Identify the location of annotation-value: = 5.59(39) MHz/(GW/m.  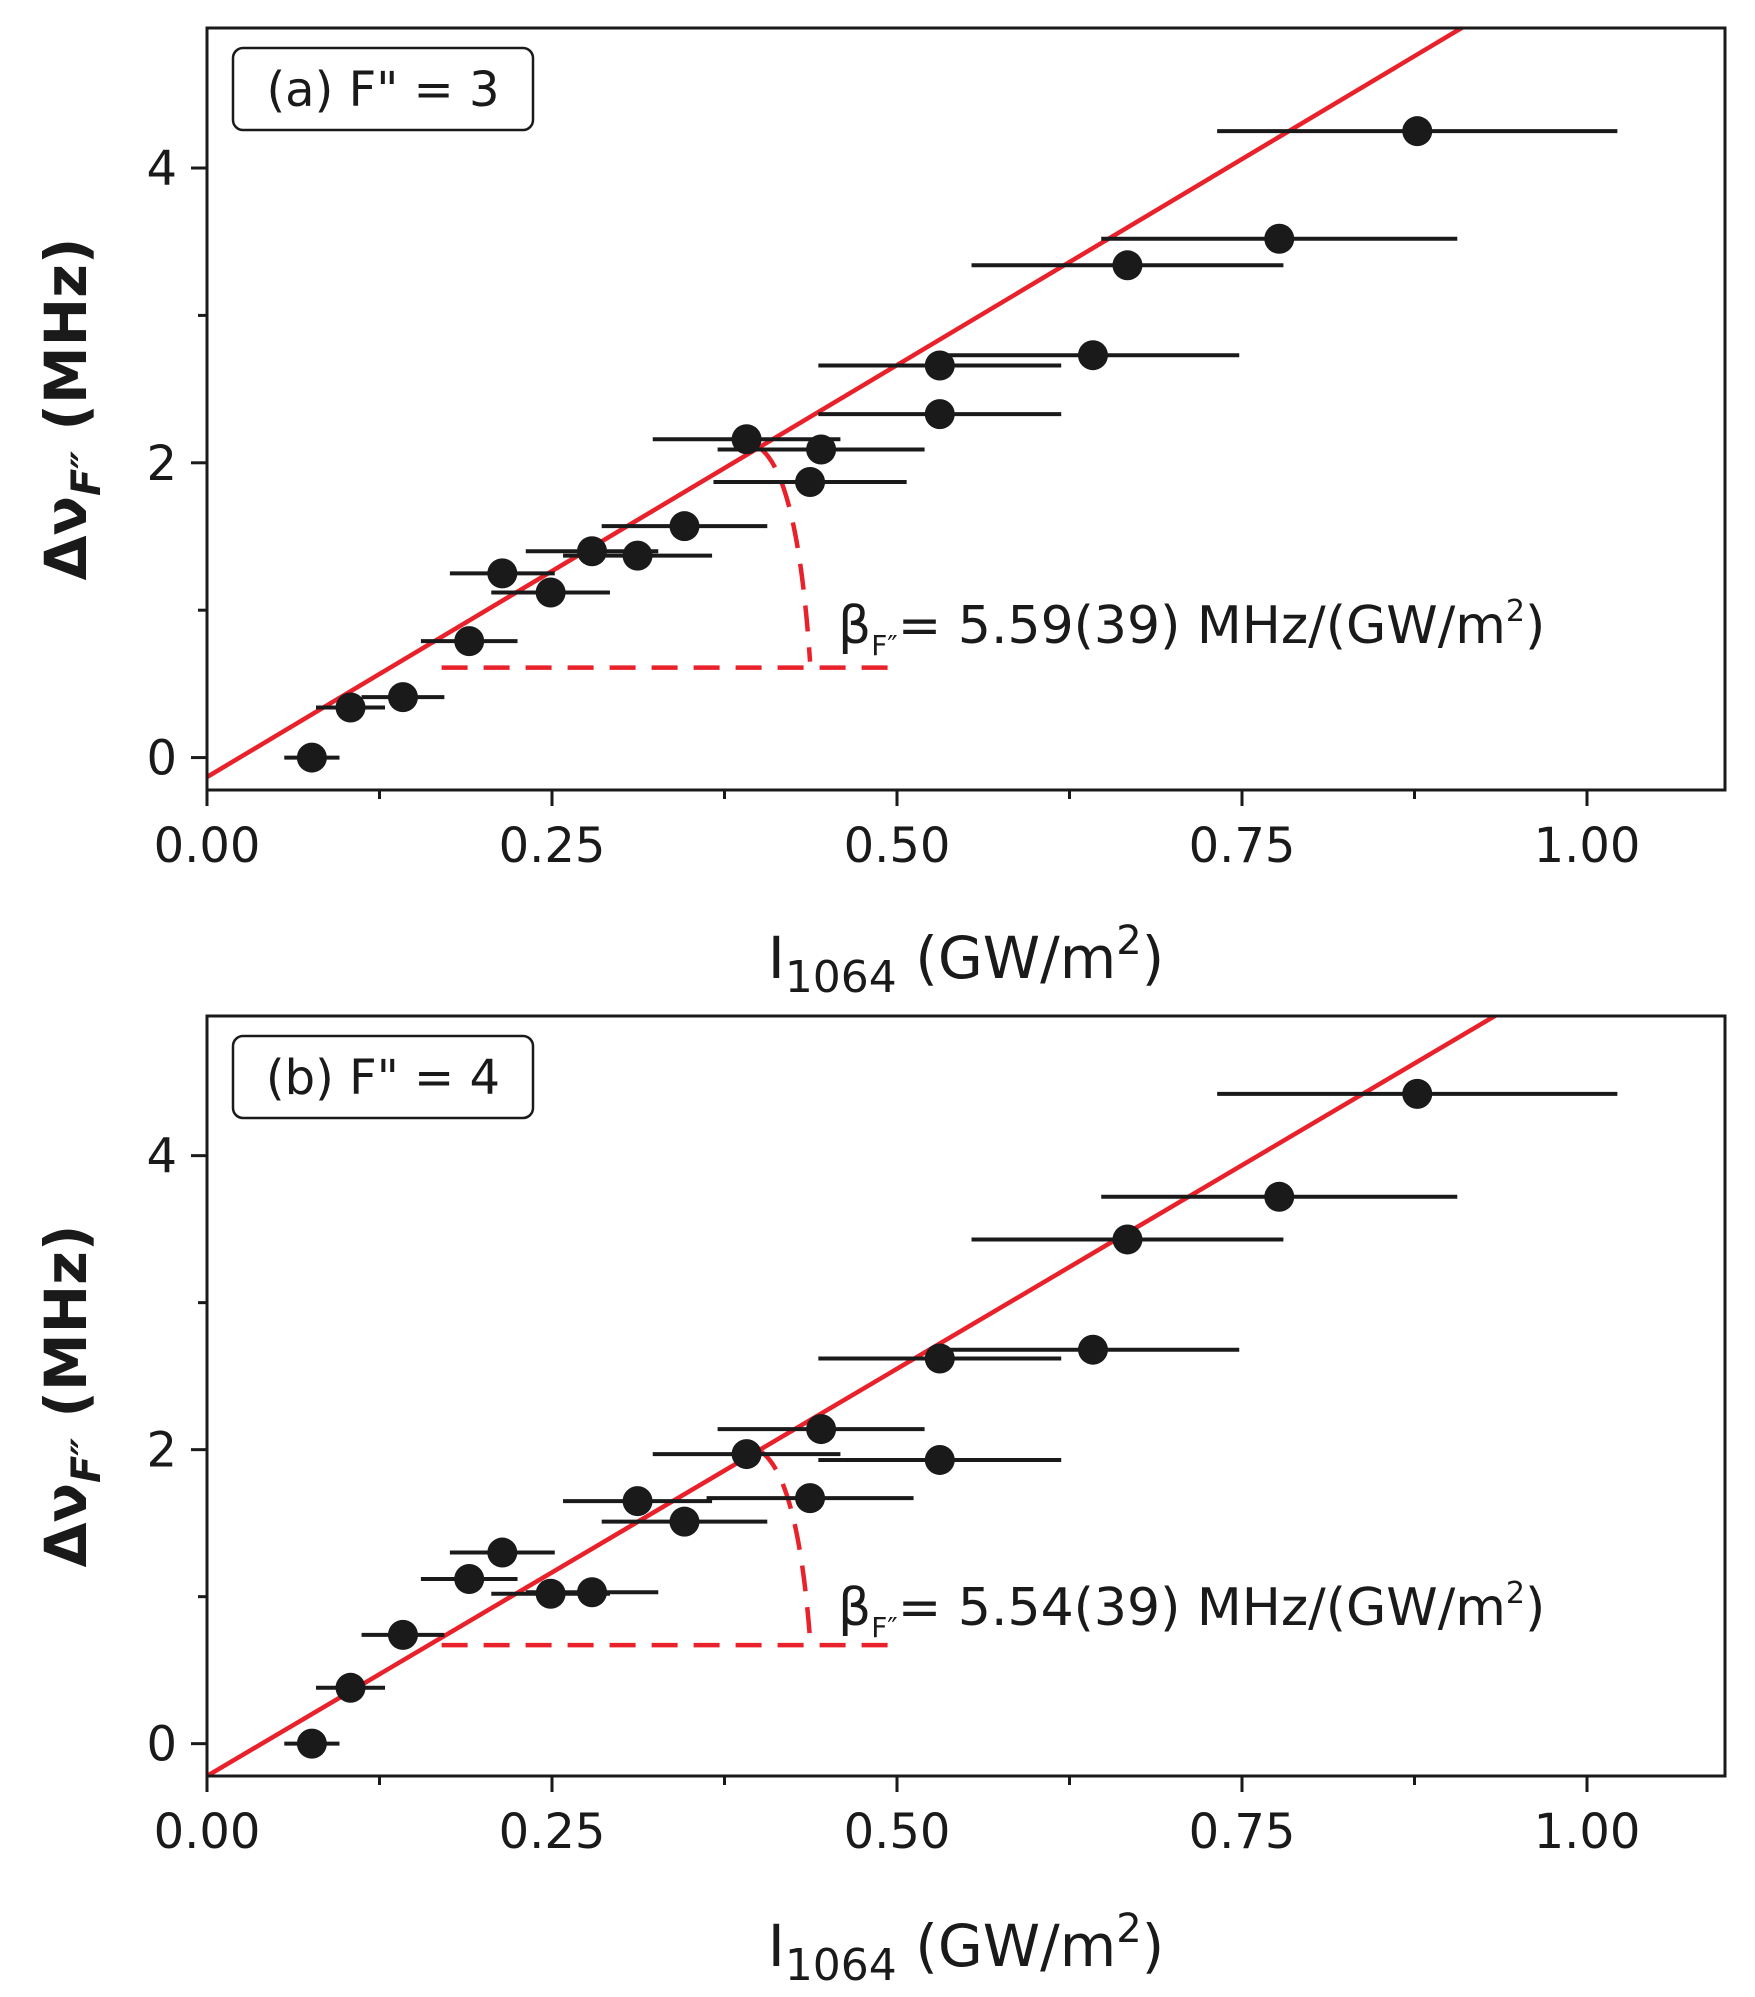
(1202, 626).